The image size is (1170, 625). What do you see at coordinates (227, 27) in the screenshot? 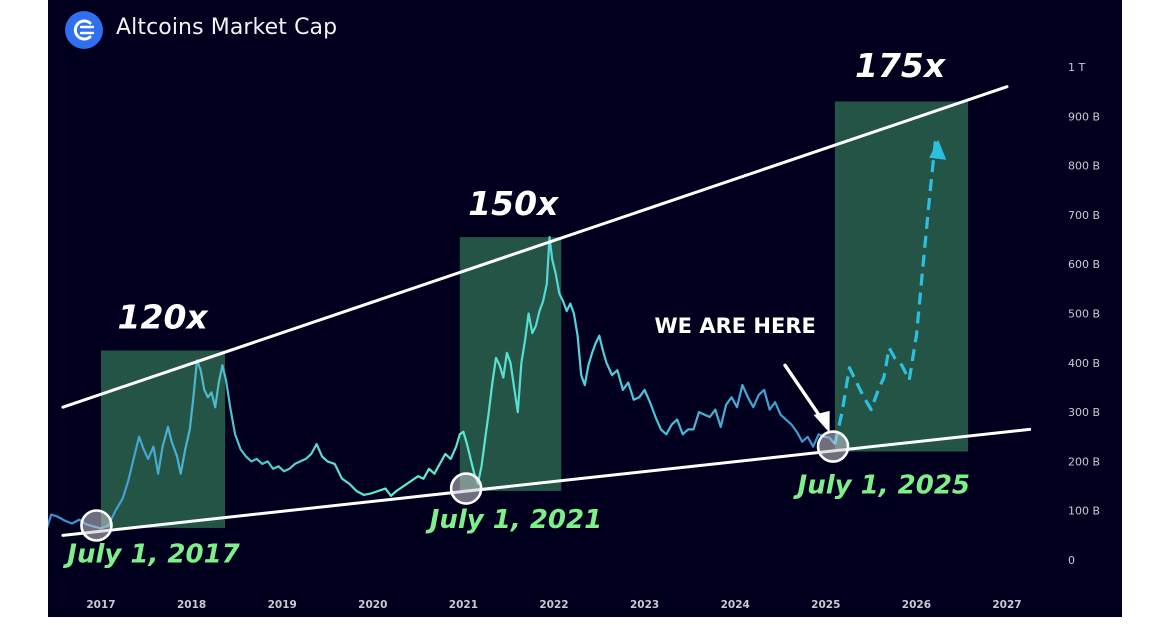
I see `chart-title: Altcoins Market Cap` at bounding box center [227, 27].